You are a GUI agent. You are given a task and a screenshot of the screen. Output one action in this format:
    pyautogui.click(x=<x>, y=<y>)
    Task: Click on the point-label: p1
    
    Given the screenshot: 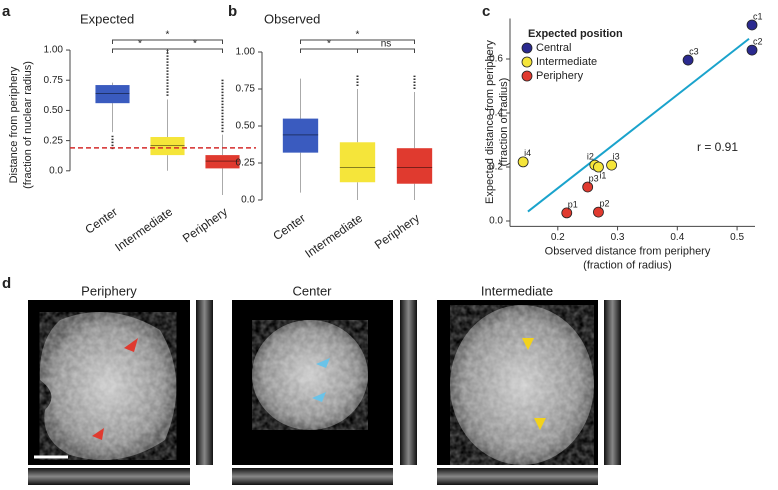 What is the action you would take?
    pyautogui.click(x=573, y=204)
    